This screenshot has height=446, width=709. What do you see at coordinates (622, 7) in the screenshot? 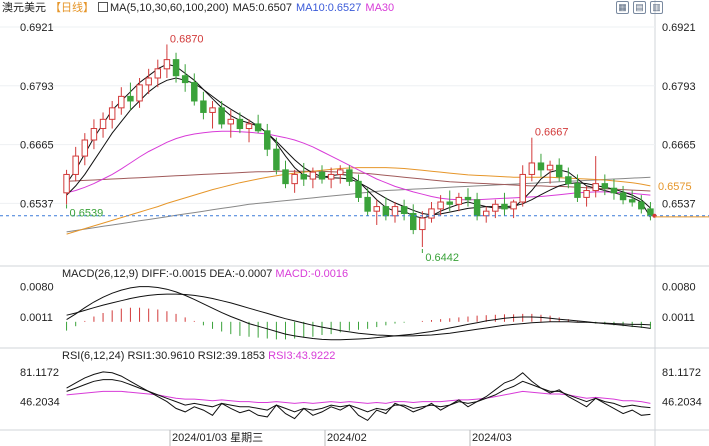
I see `grid-toggle-icon: ▦` at bounding box center [622, 7].